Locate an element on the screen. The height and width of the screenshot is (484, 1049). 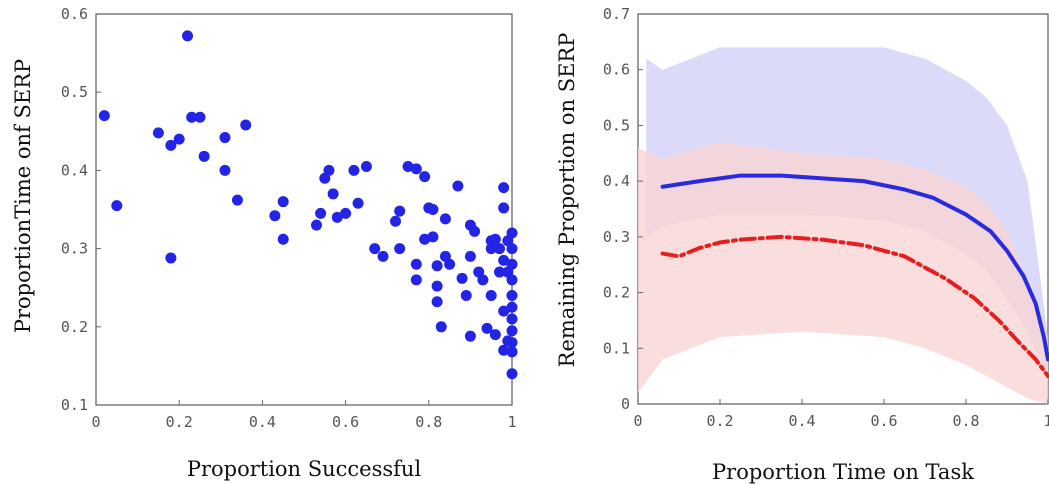
y-ticks-left: 0.1 0.2 0.3 0.4 0.5 0.6 is located at coordinates (81, 209).